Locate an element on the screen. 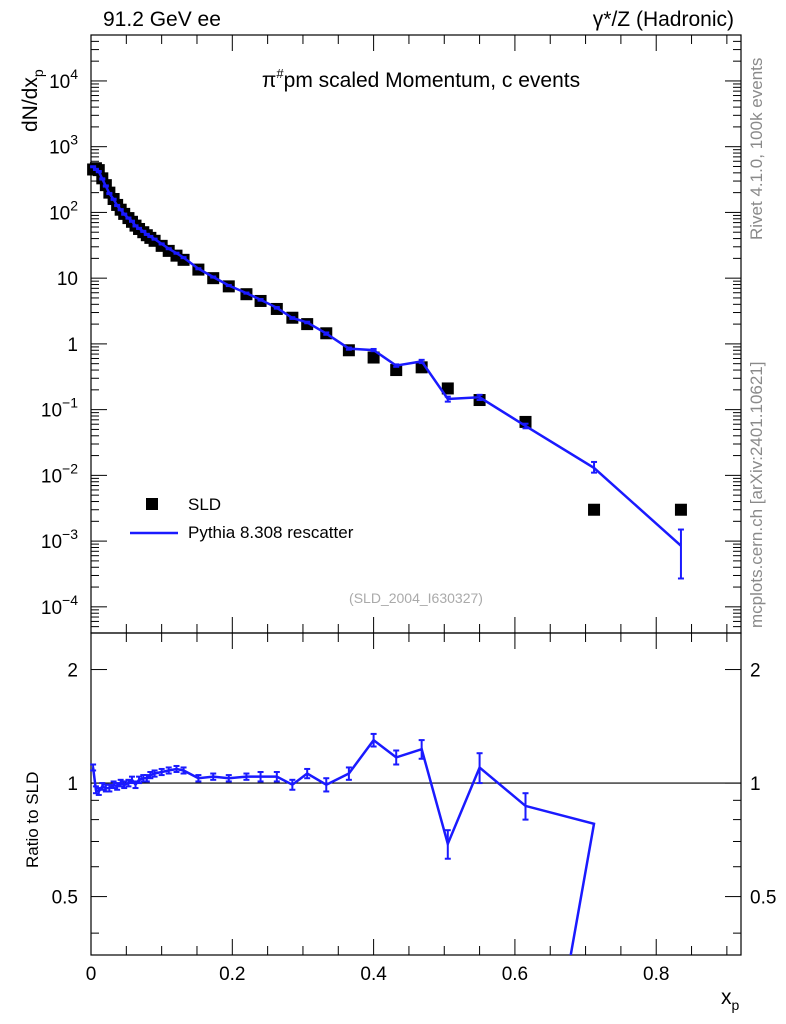  y-tick-label: 10² is located at coordinates (63, 210).